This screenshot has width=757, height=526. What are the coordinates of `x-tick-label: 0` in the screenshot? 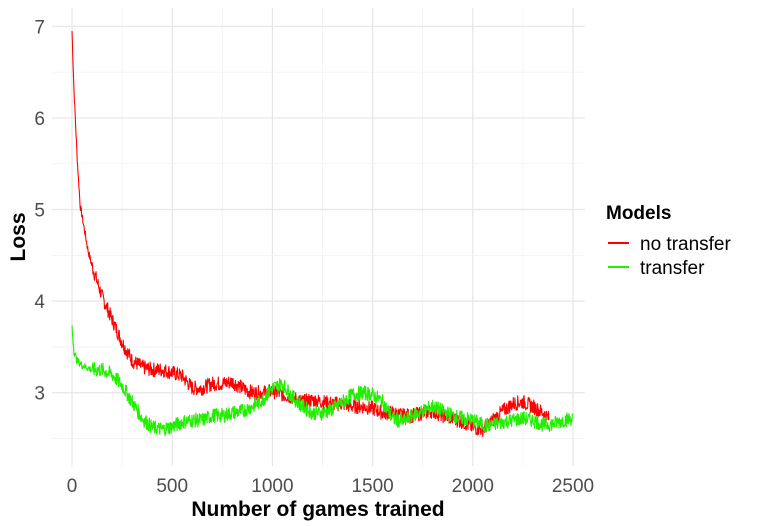 It's located at (72, 486).